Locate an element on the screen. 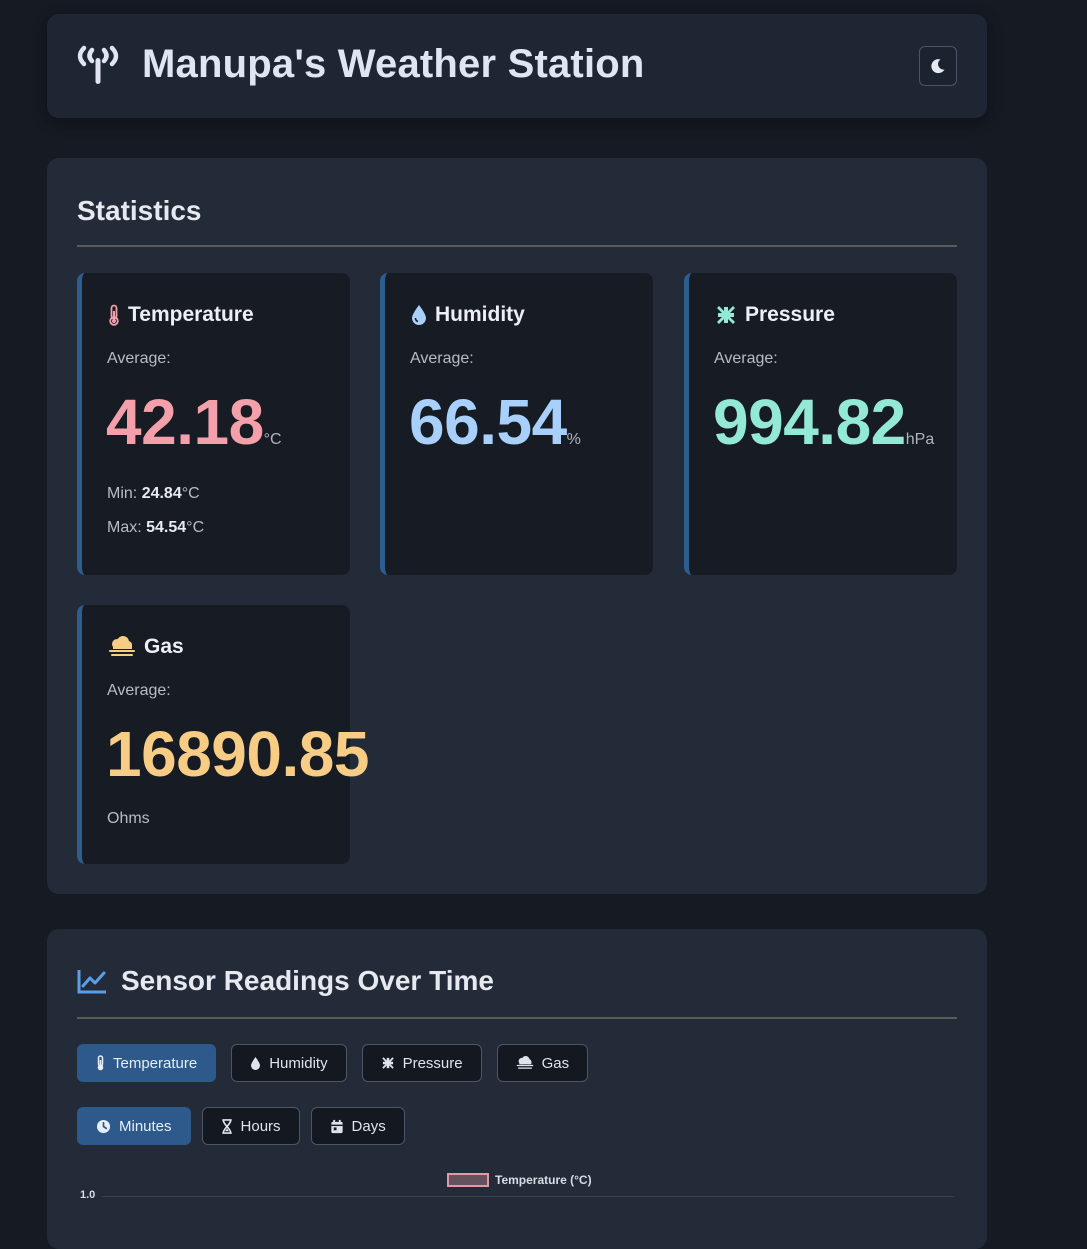 The image size is (1087, 1249). pressure-average-value: 994.82hPa is located at coordinates (823, 422).